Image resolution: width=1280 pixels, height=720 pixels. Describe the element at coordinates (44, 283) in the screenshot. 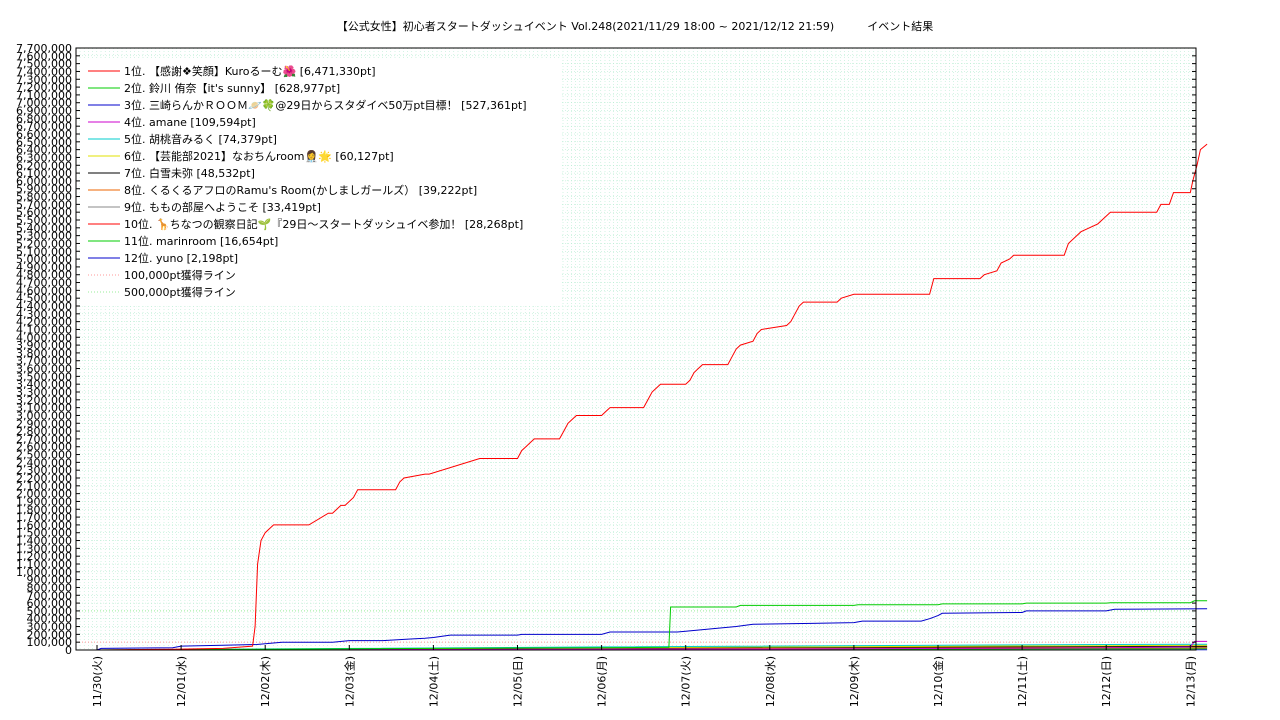

I see `y-tick-label: 4,700,000` at that location.